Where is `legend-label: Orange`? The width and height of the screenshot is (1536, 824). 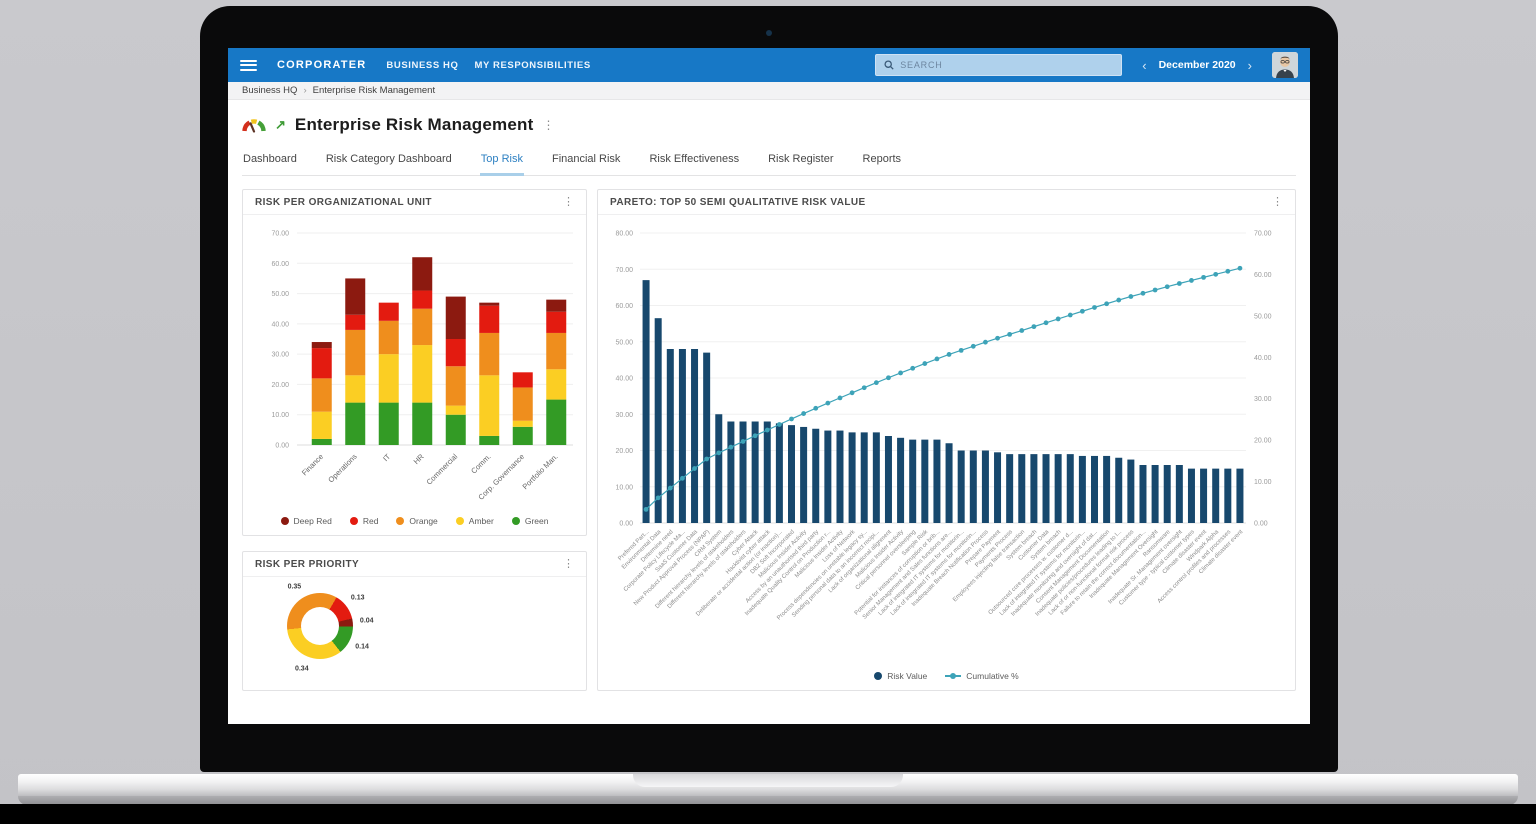 legend-label: Orange is located at coordinates (423, 521).